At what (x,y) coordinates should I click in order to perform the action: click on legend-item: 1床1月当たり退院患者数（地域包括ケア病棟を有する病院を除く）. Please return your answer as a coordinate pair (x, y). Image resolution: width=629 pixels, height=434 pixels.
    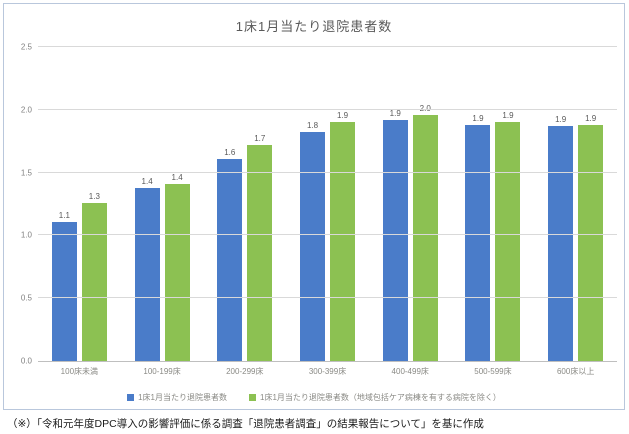
    Looking at the image, I should click on (375, 397).